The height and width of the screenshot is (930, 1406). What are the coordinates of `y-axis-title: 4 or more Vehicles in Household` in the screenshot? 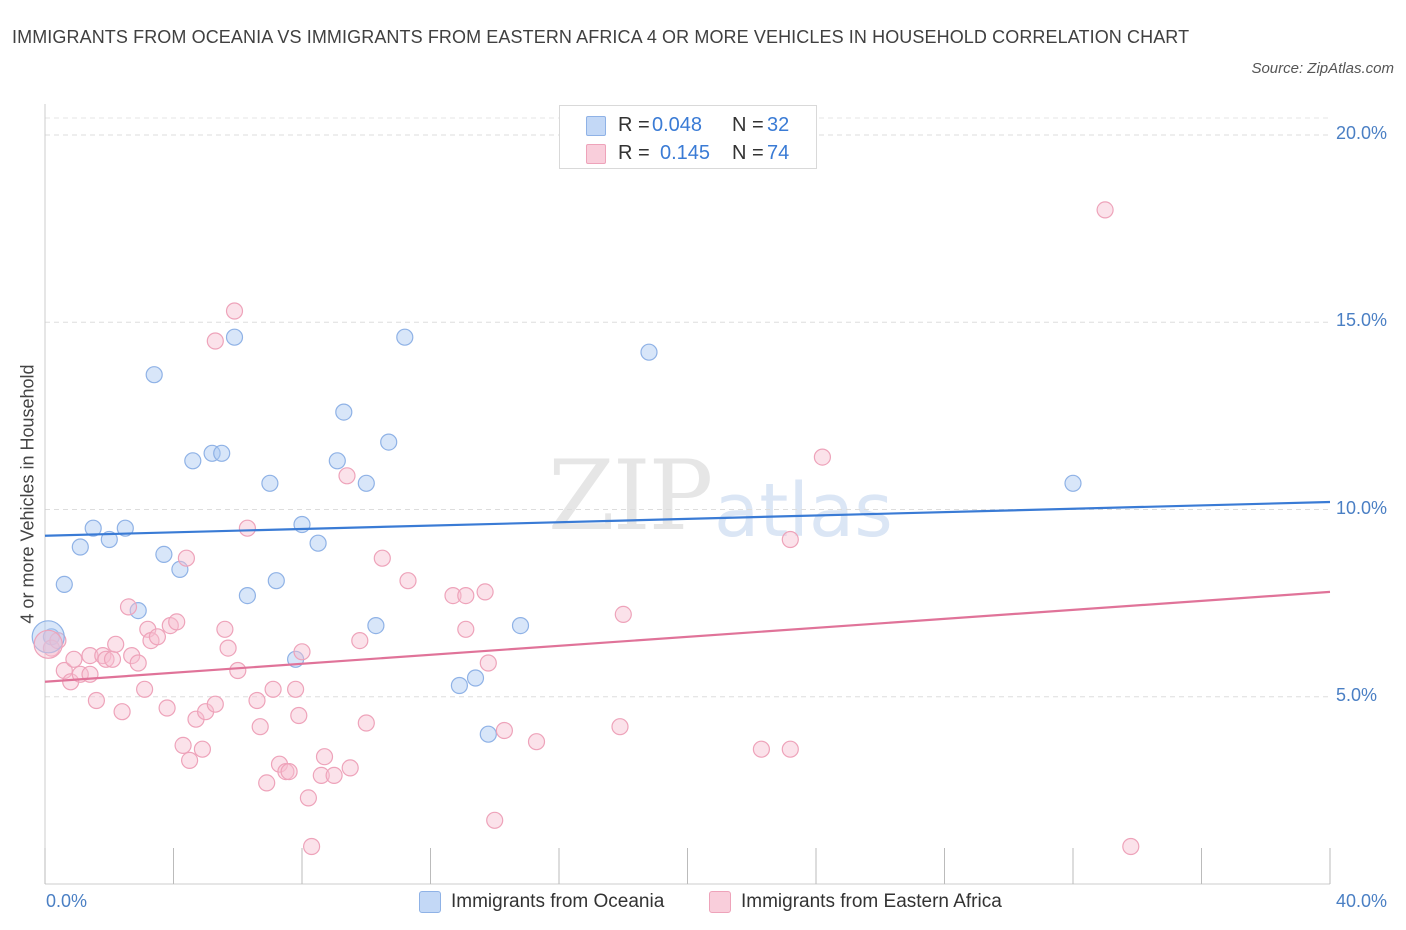 It's located at (27, 494).